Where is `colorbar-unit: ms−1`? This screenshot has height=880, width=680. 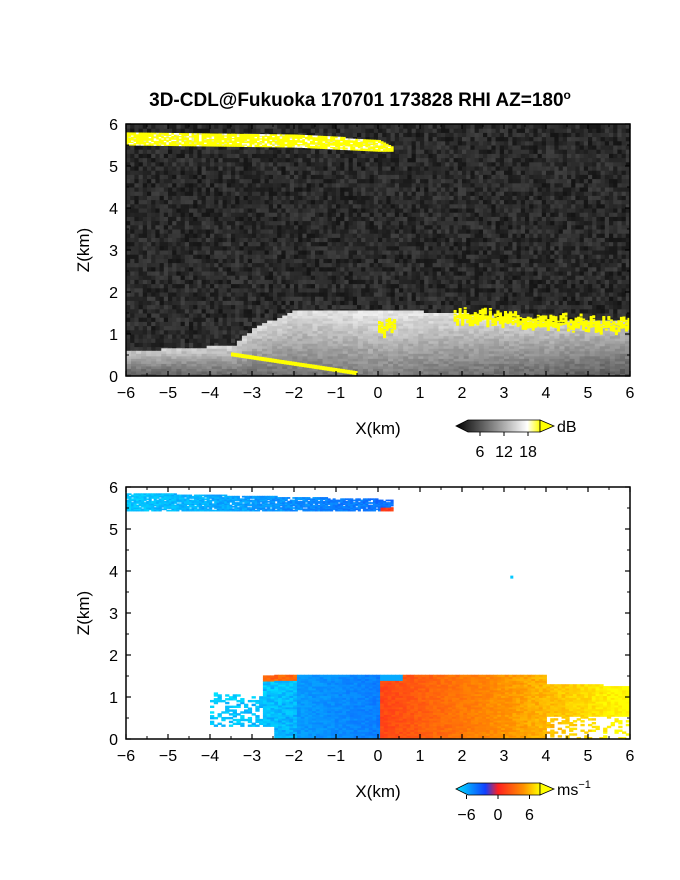
colorbar-unit: ms−1 is located at coordinates (574, 789).